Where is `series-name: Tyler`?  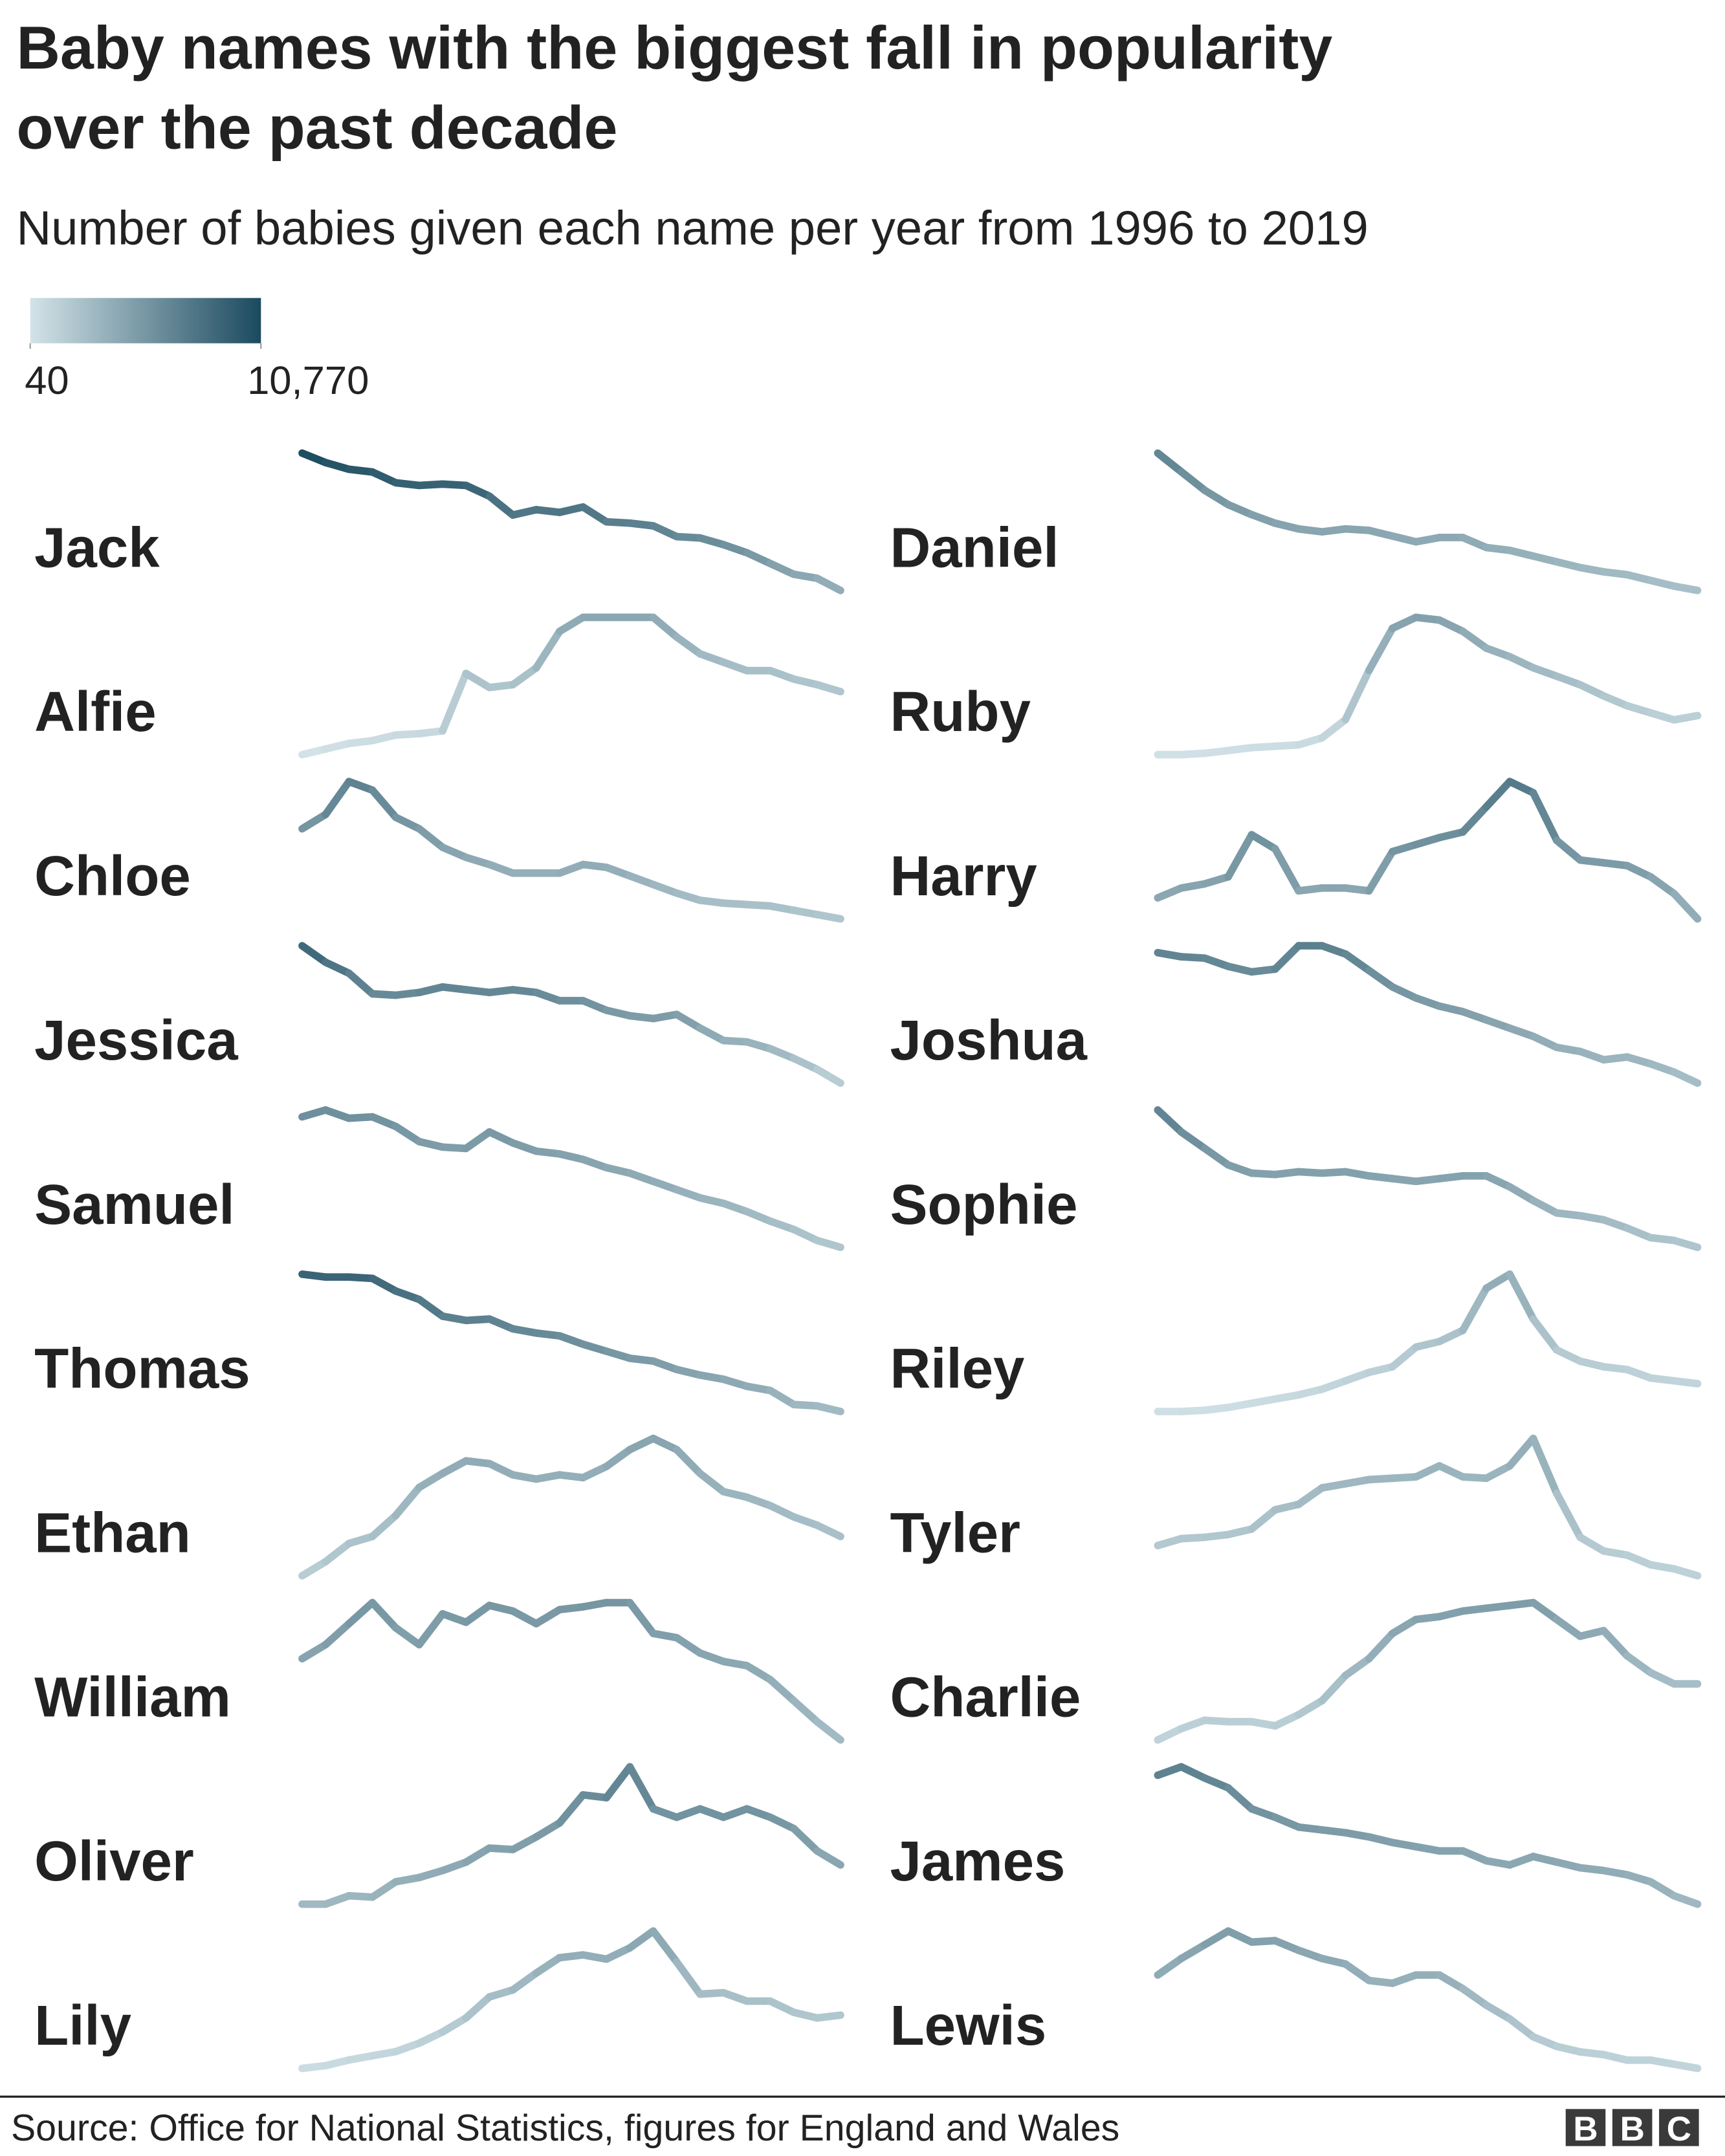 series-name: Tyler is located at coordinates (955, 1532).